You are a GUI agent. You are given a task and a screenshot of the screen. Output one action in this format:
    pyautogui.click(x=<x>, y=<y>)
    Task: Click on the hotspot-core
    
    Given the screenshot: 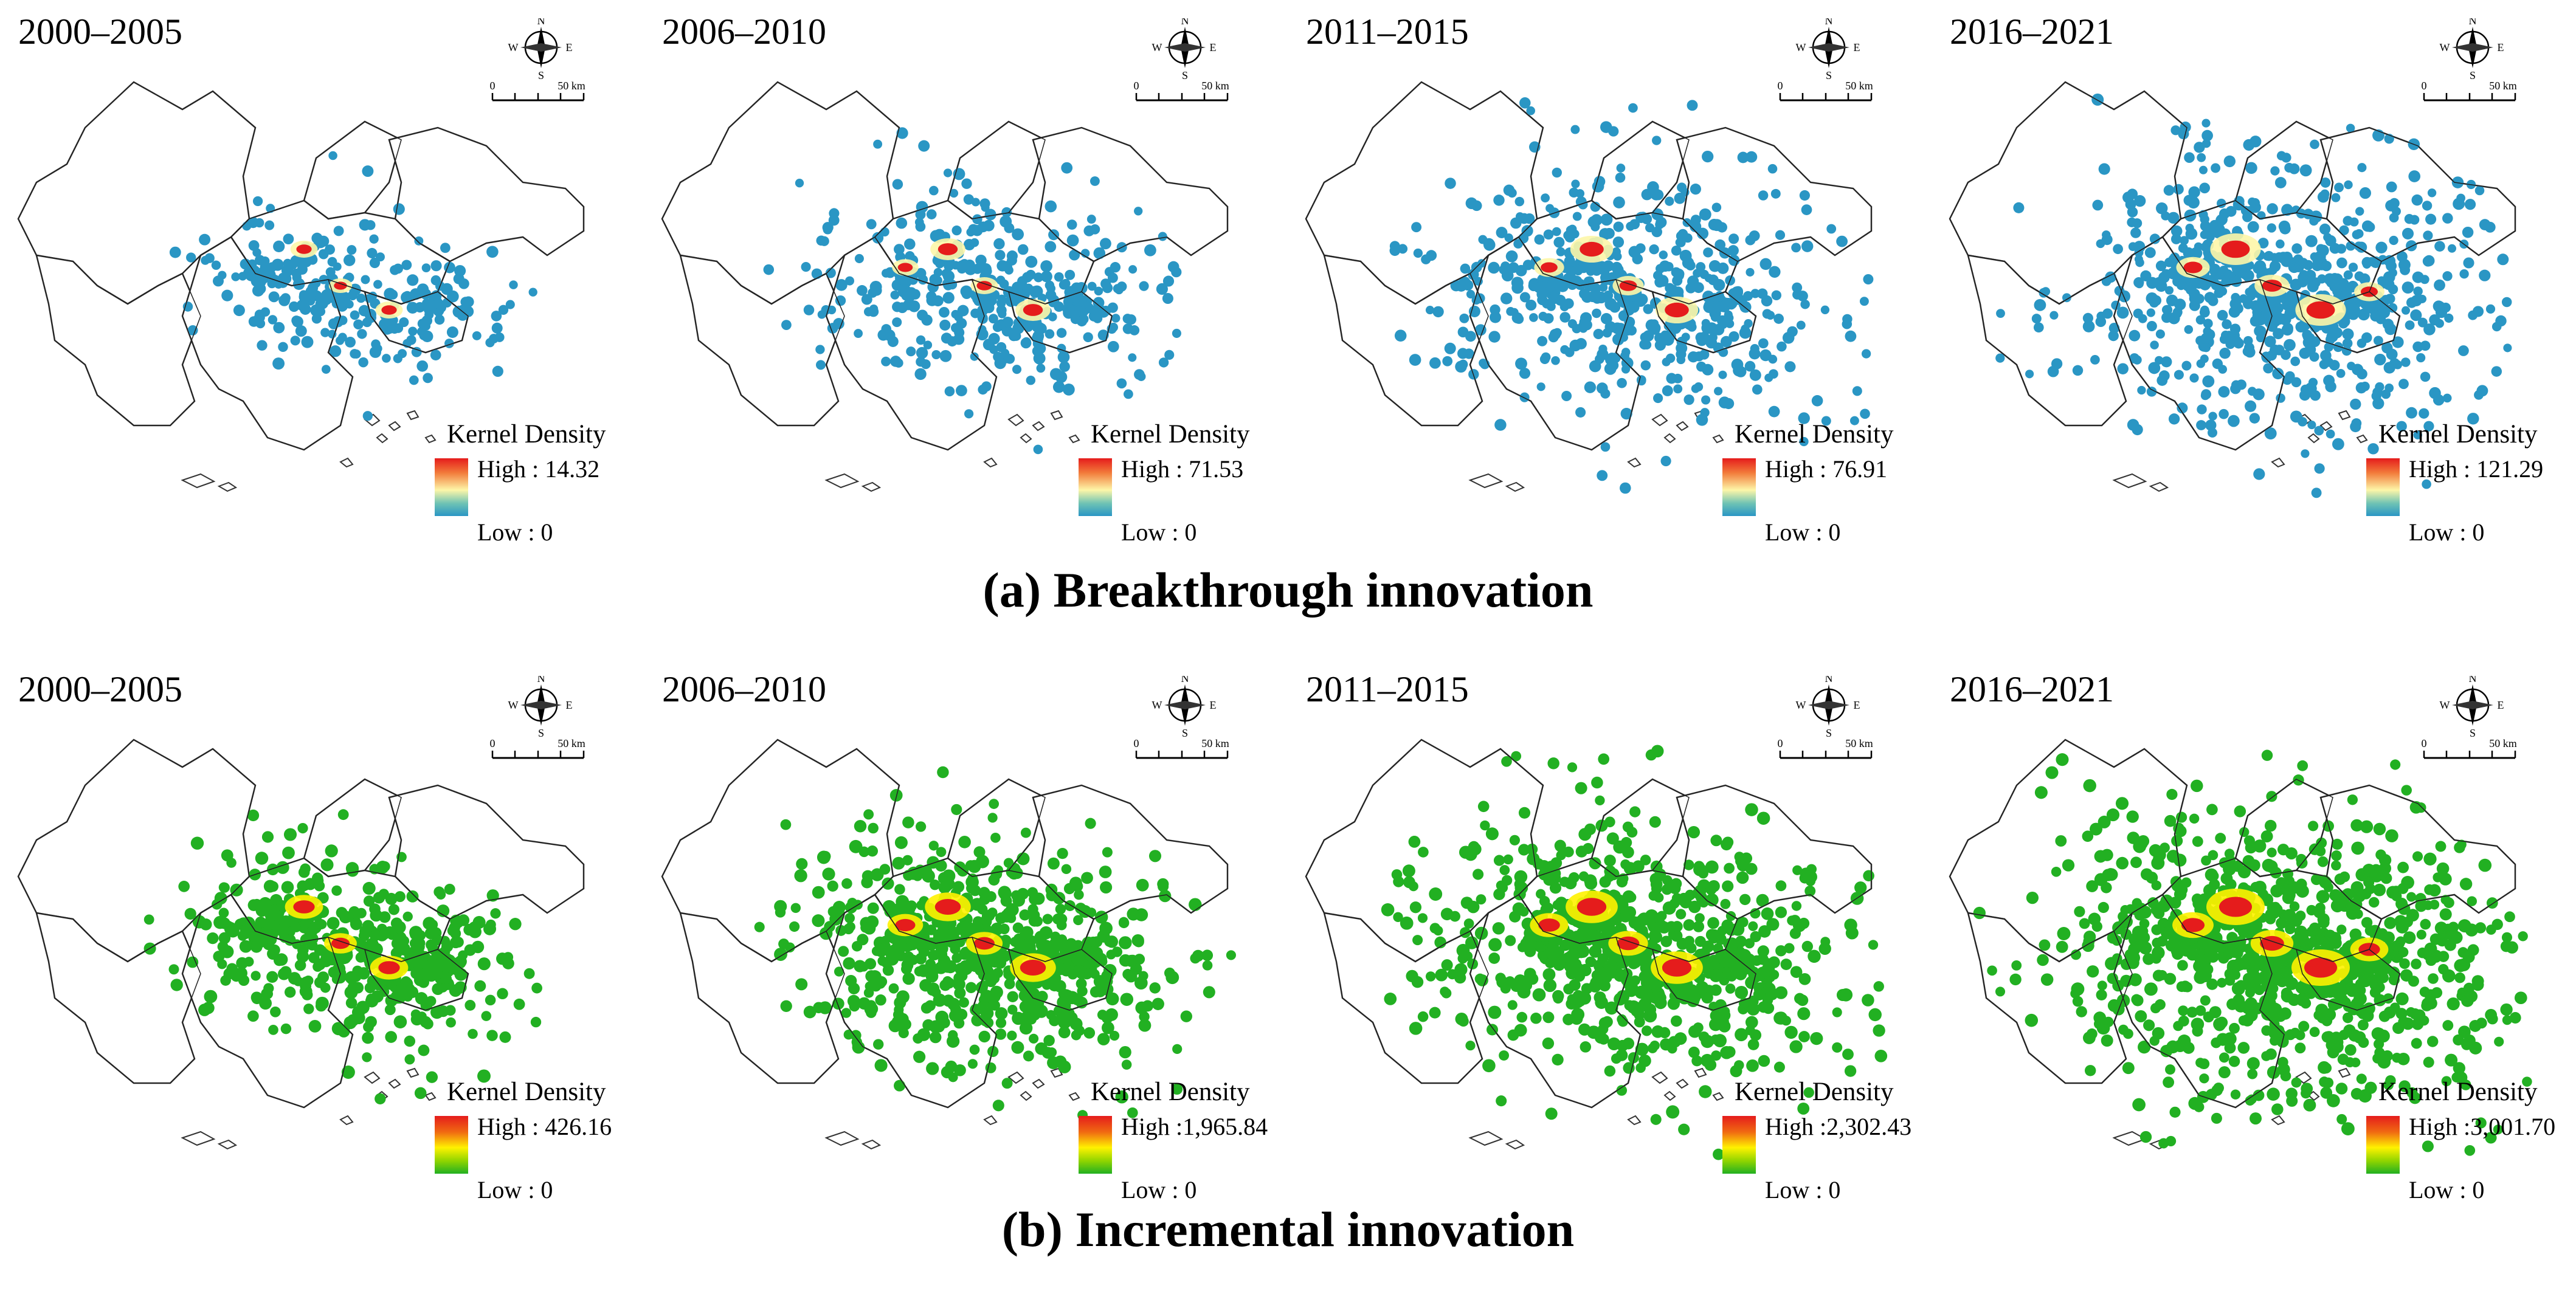 What is the action you would take?
    pyautogui.click(x=1549, y=925)
    